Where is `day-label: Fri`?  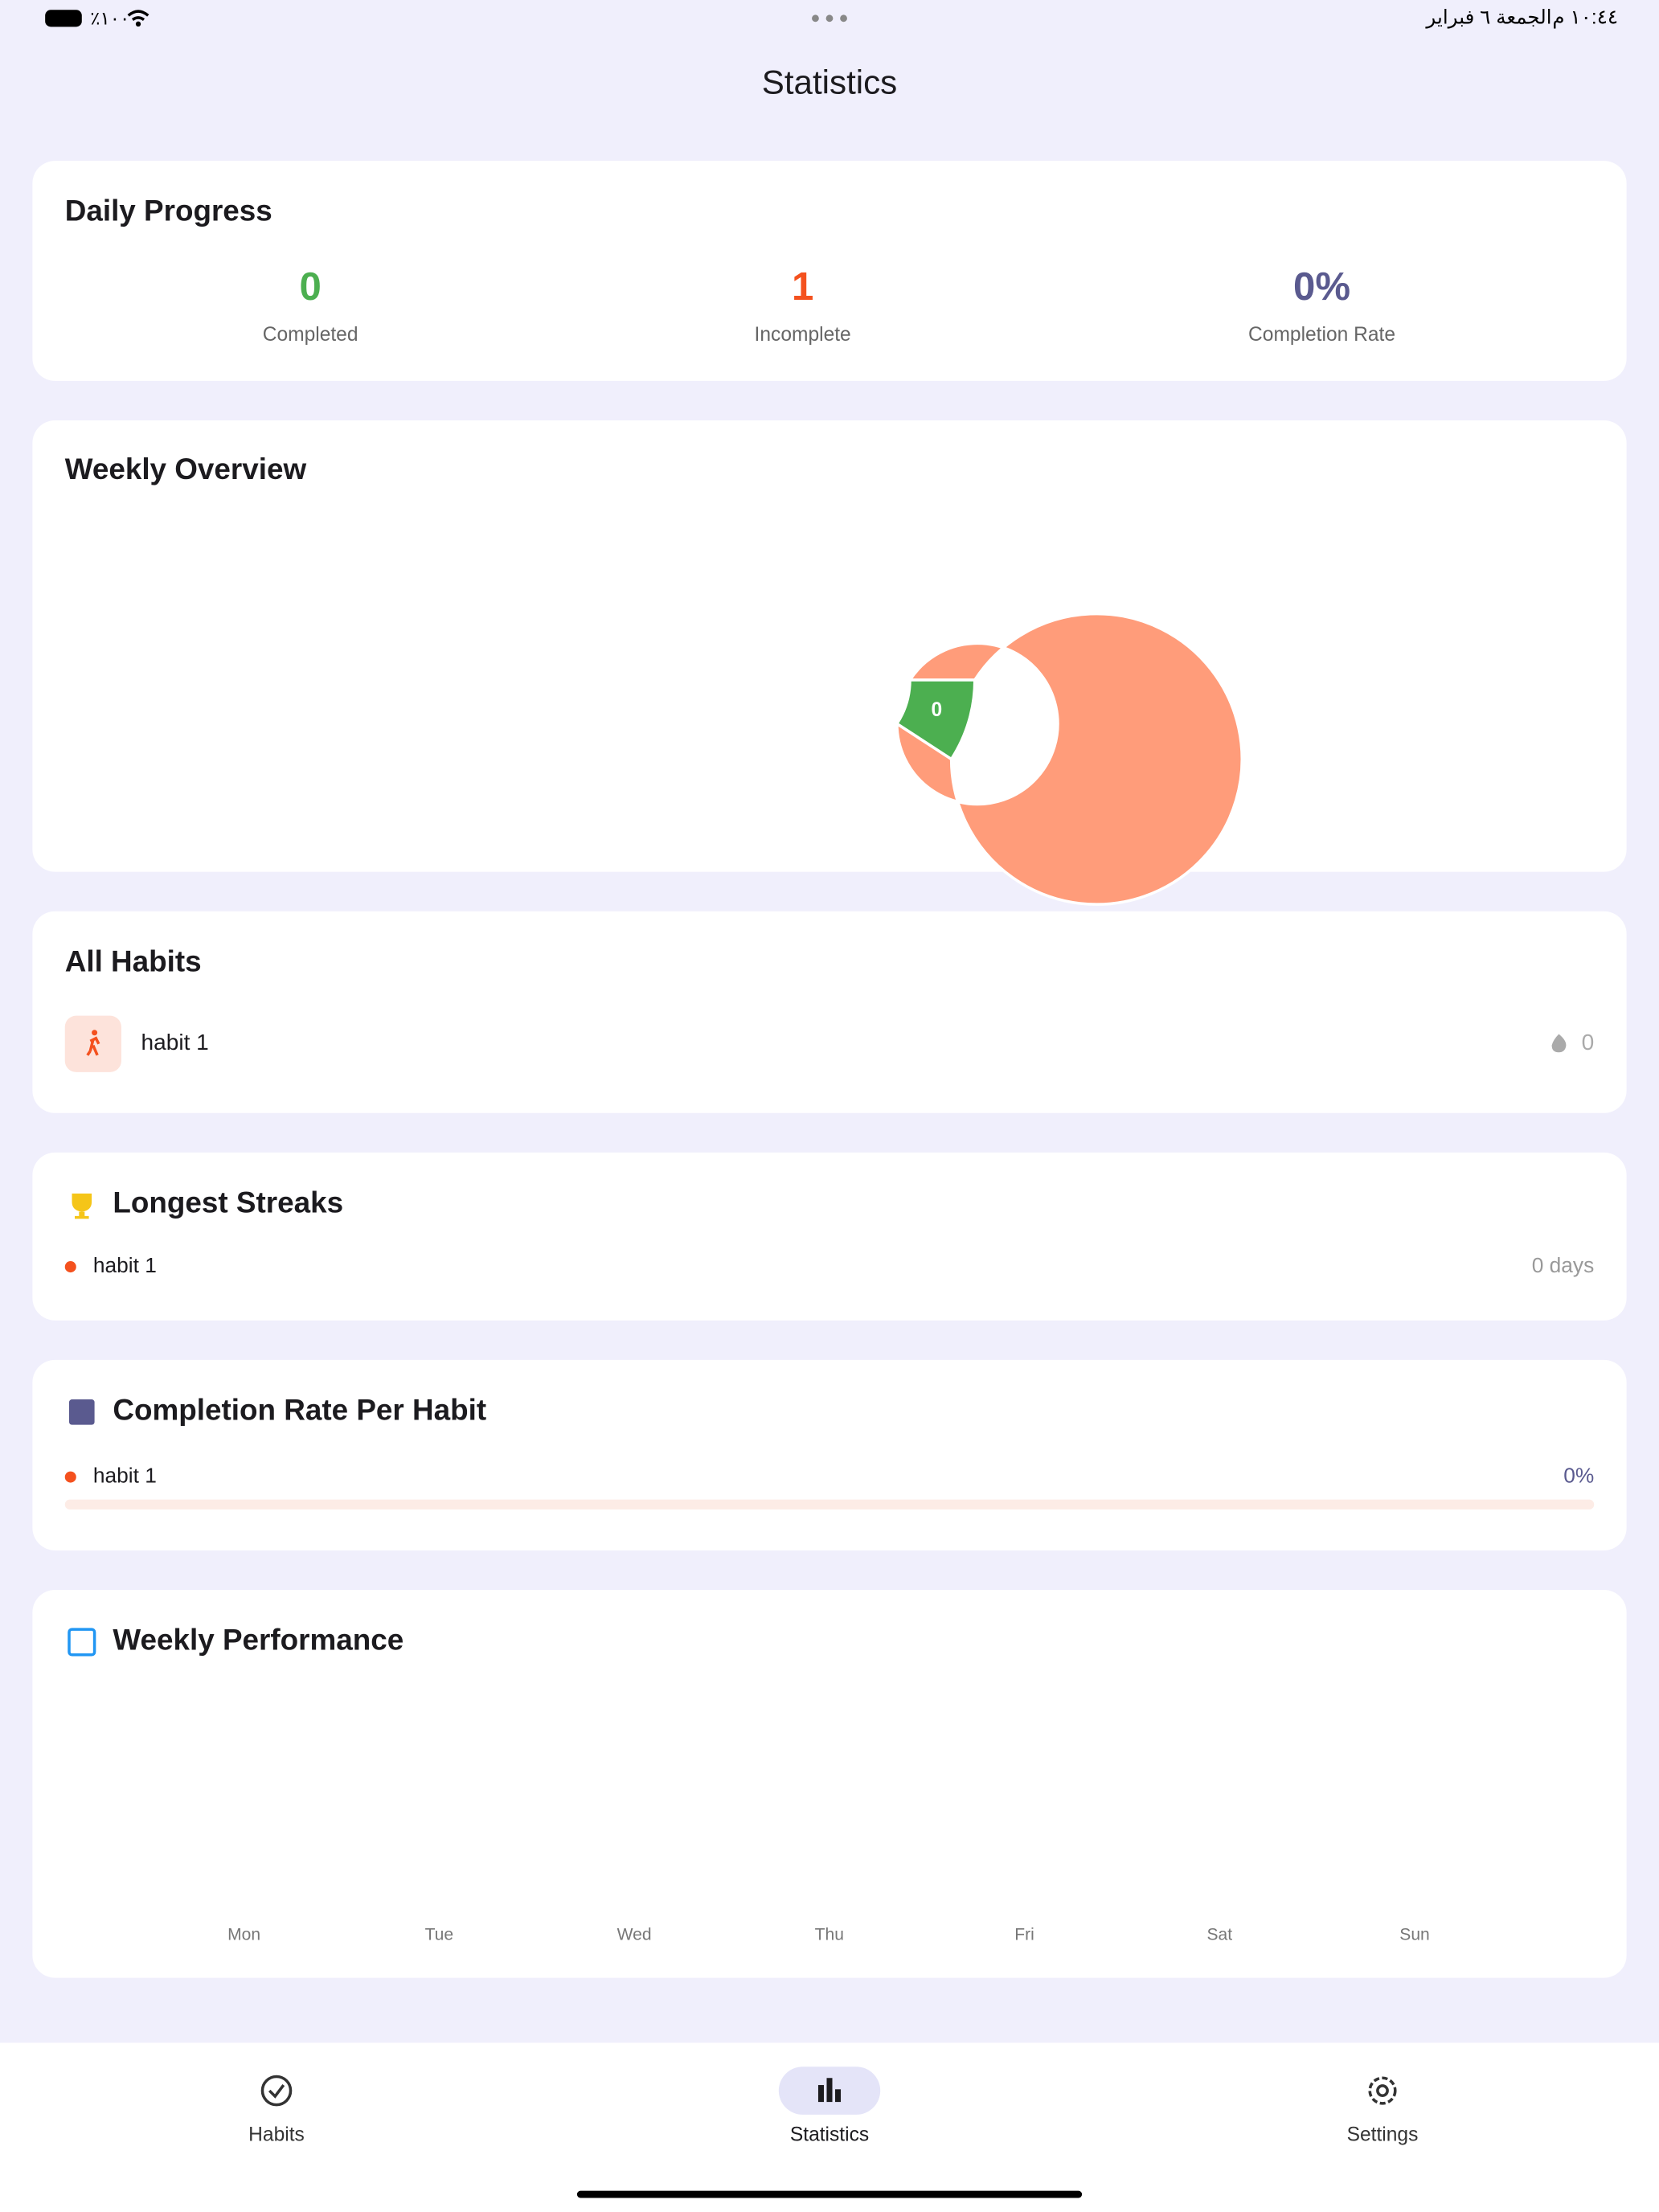 day-label: Fri is located at coordinates (1024, 1935).